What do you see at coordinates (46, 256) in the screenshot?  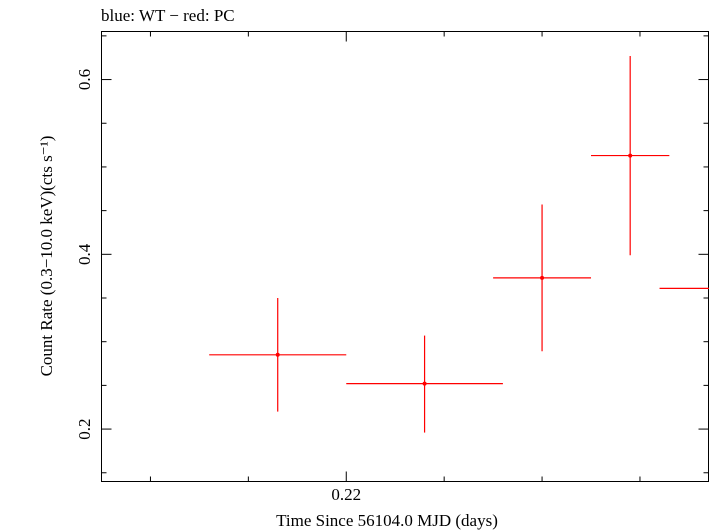 I see `y-axis-label: Count Rate (0.3−10.0 keV)(cts s⁻¹)` at bounding box center [46, 256].